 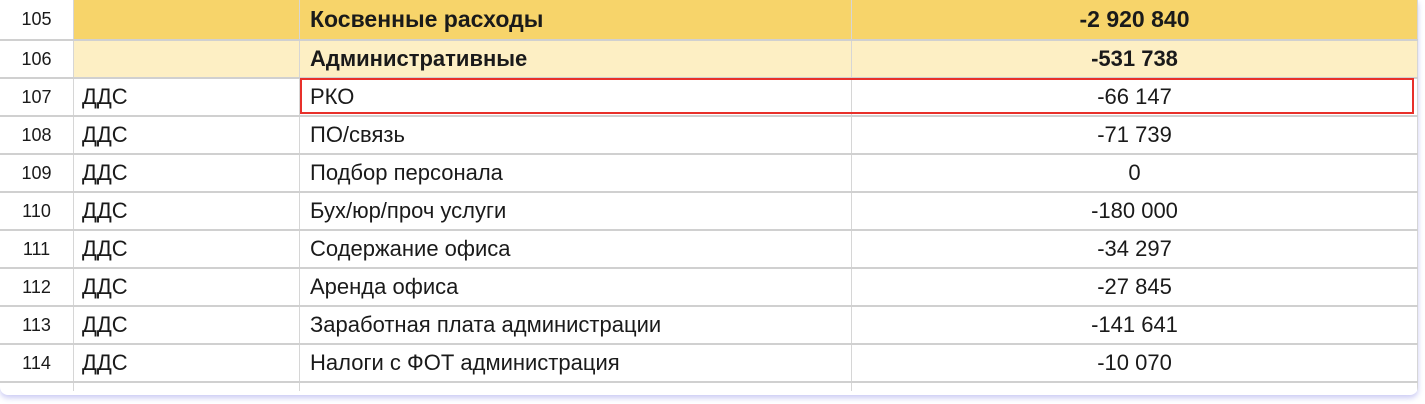 I want to click on item-cell: Налоги с ФОТ администрация, so click(x=575, y=363).